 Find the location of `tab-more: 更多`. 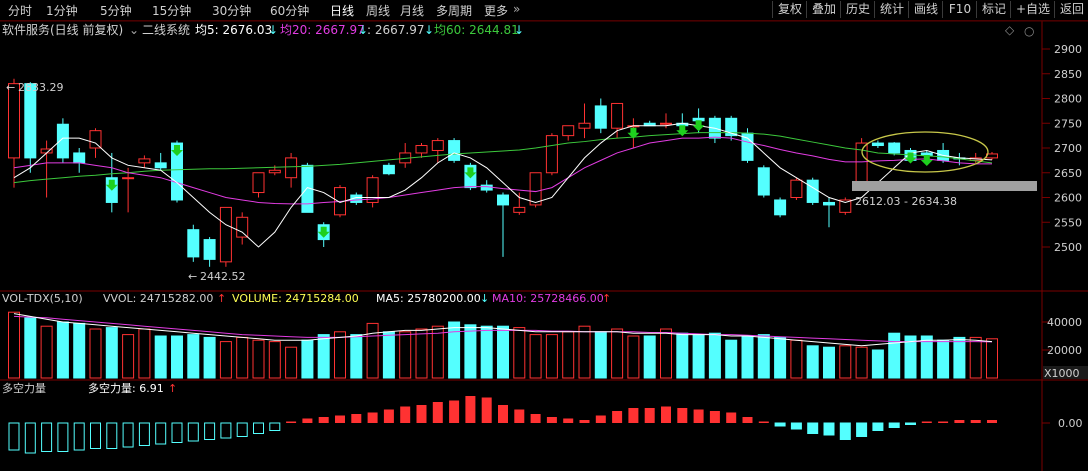

tab-more: 更多 is located at coordinates (496, 11).